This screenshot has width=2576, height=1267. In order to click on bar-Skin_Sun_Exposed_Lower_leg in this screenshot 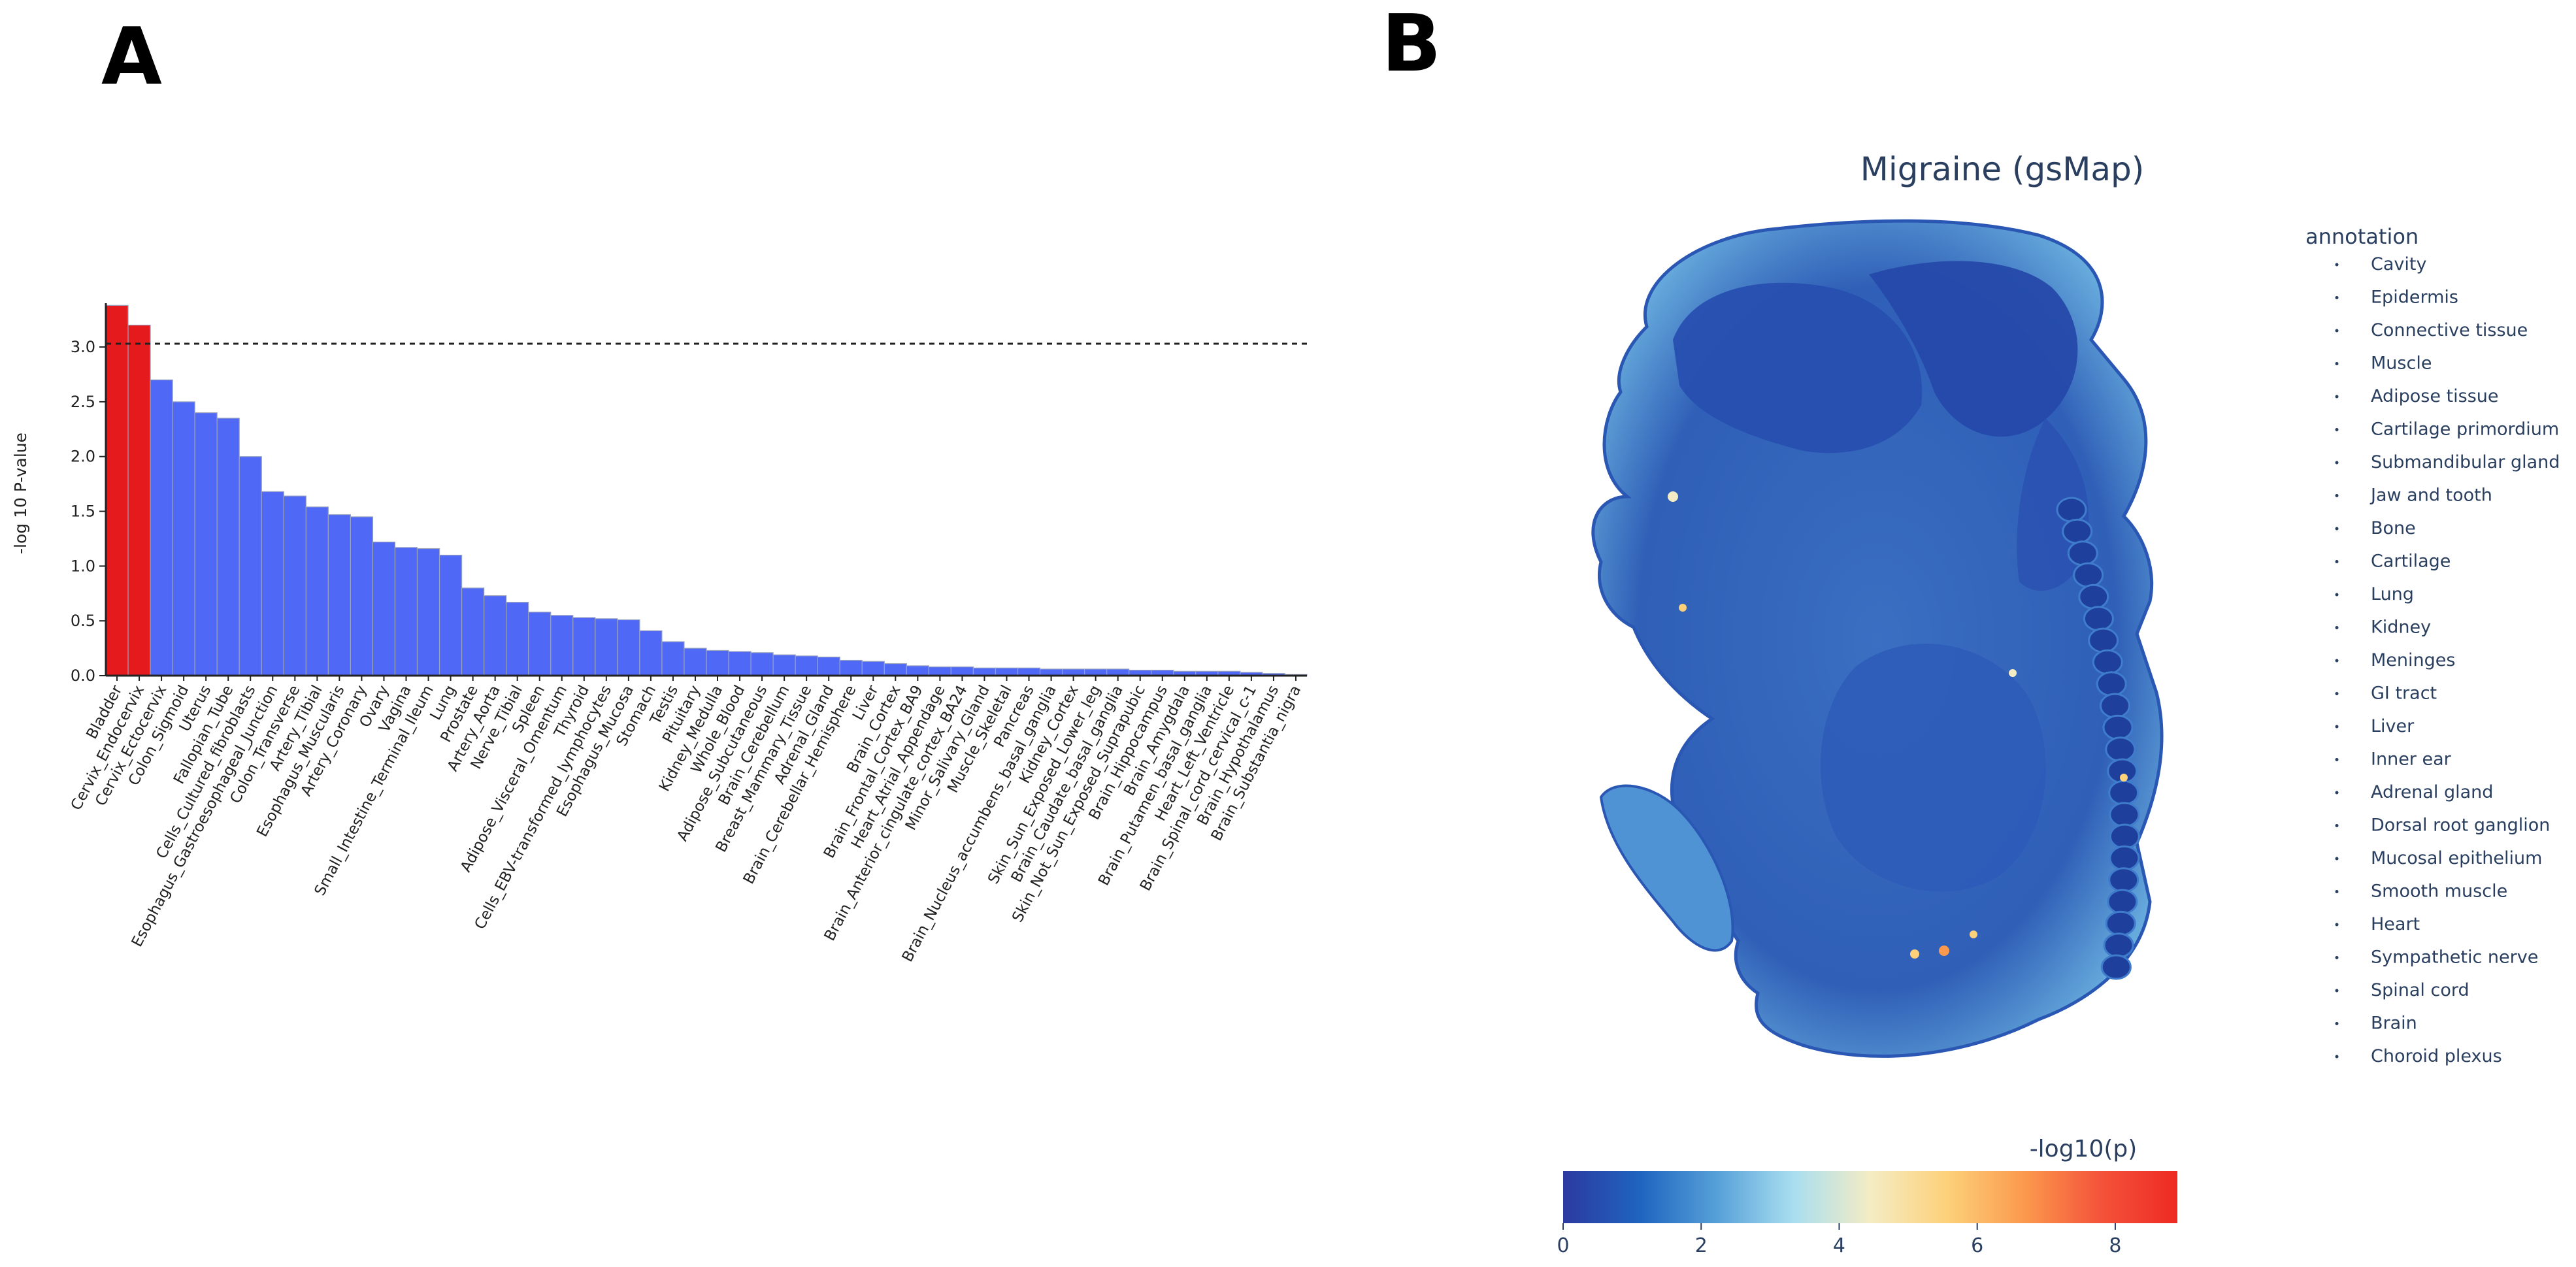, I will do `click(1096, 672)`.